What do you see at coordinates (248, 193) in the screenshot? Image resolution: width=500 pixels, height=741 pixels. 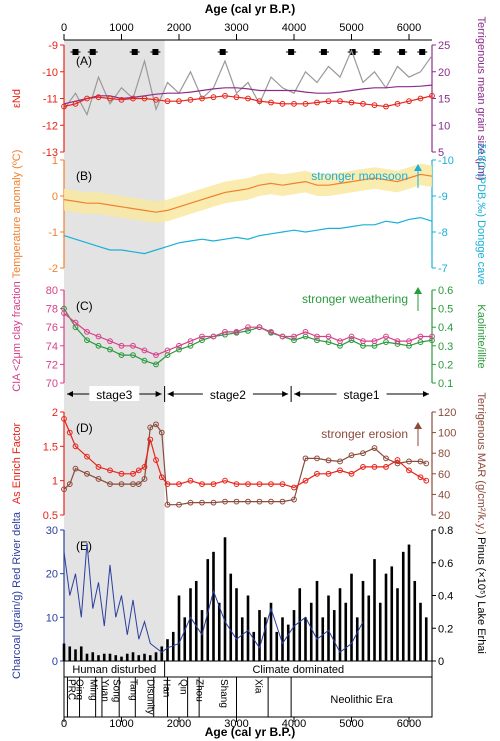 I see `temperature-uncertainty-band` at bounding box center [248, 193].